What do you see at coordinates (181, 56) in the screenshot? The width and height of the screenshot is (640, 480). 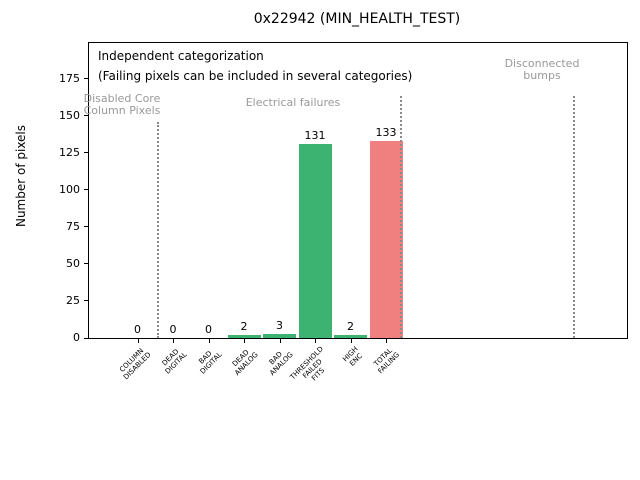 I see `annotation-line-1: Independent categorization` at bounding box center [181, 56].